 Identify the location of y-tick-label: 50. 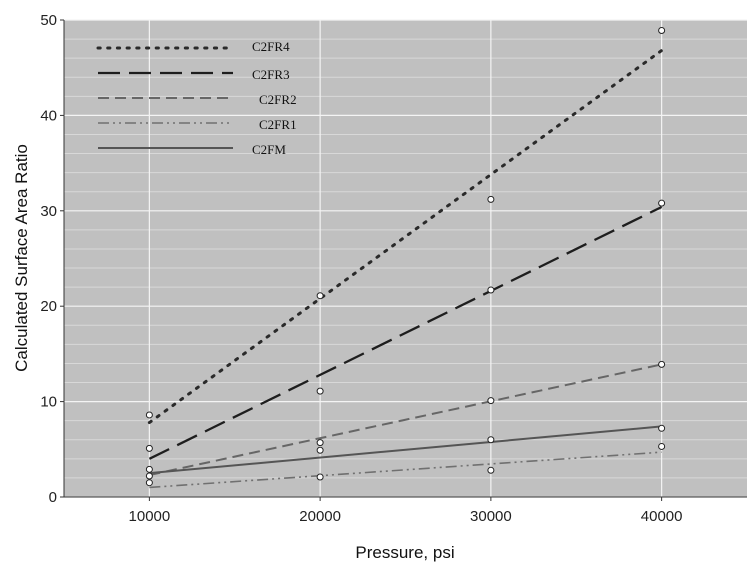
(48, 20).